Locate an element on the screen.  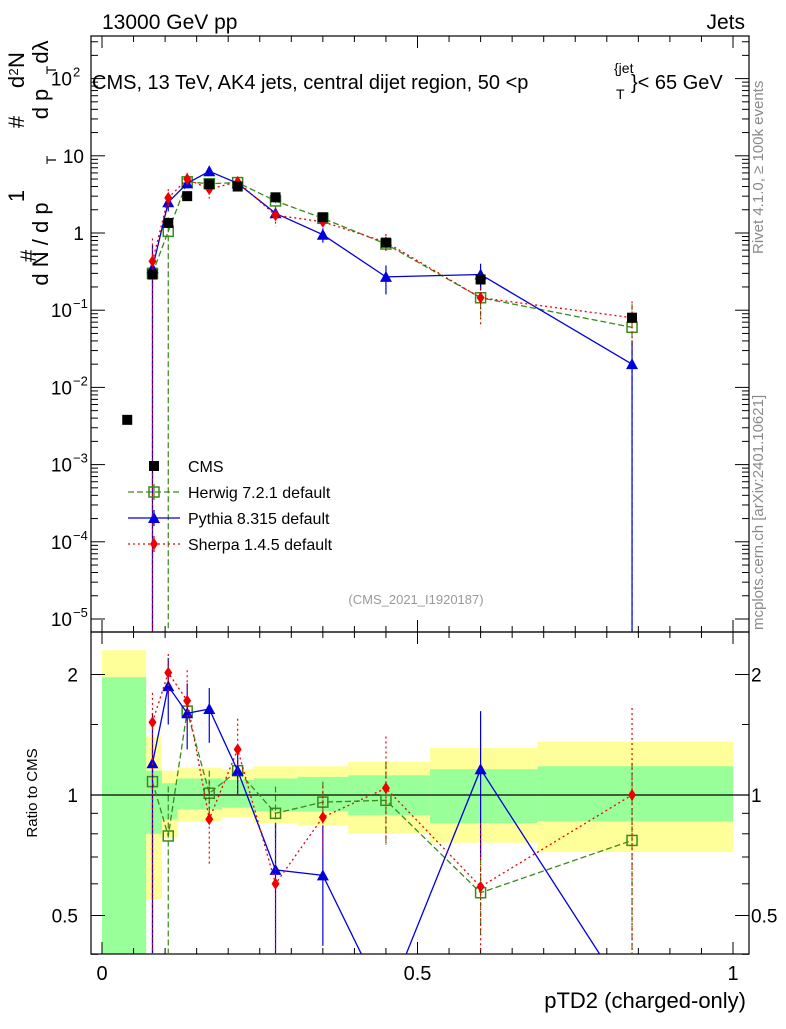
svg-text: 1 is located at coordinates (16, 196).